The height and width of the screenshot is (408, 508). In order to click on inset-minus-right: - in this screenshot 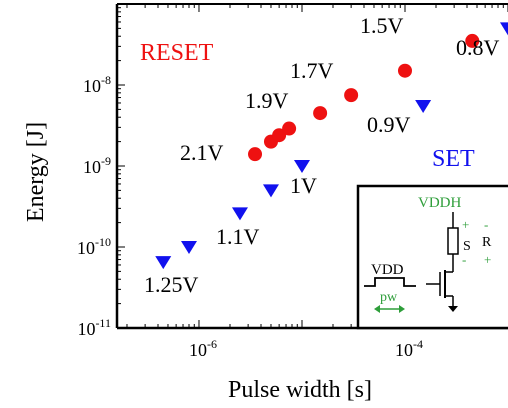, I will do `click(486, 224)`.